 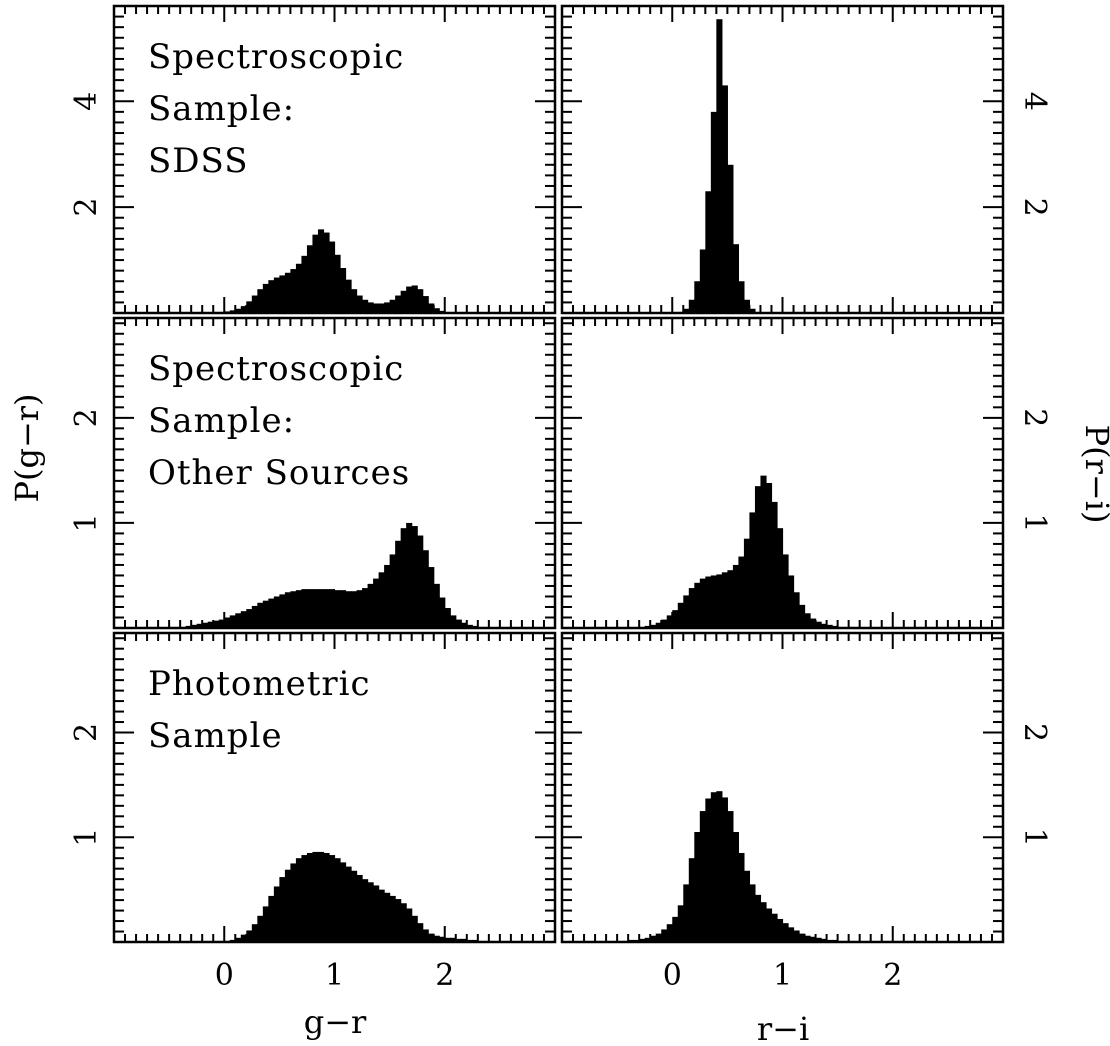 What do you see at coordinates (276, 57) in the screenshot?
I see `panel-annotation-line: Spectroscopic` at bounding box center [276, 57].